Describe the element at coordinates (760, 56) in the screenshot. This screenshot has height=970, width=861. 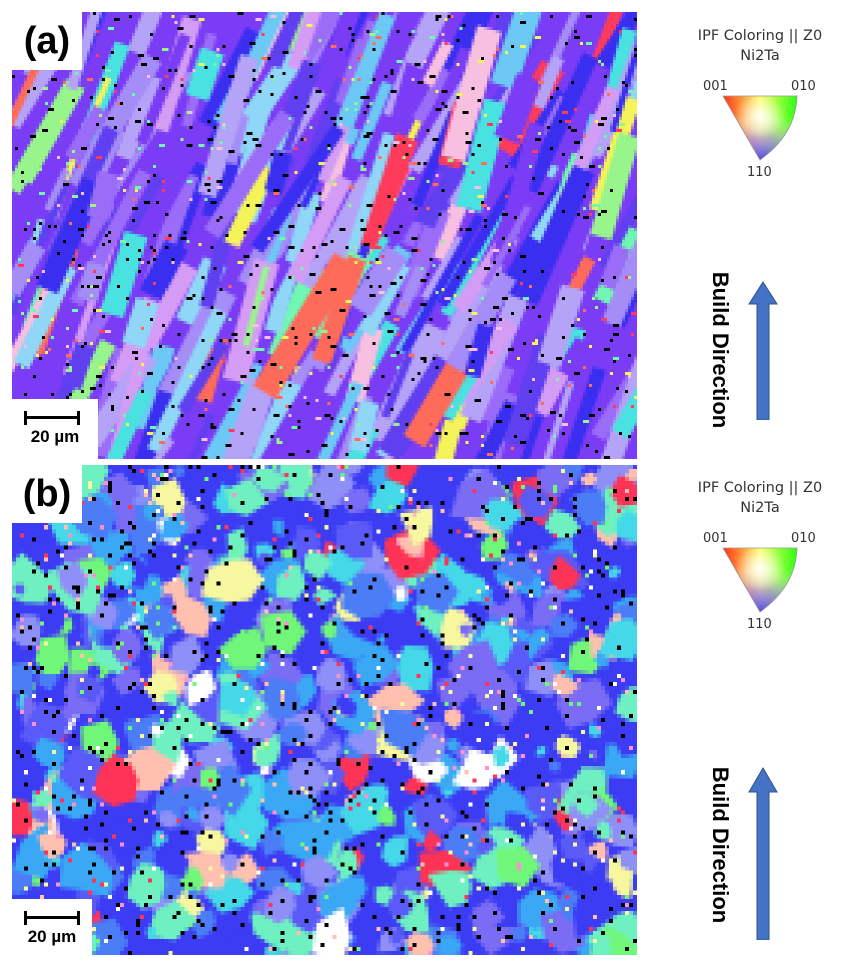
I see `ipf-legend-phase-a: Ni2Ta` at that location.